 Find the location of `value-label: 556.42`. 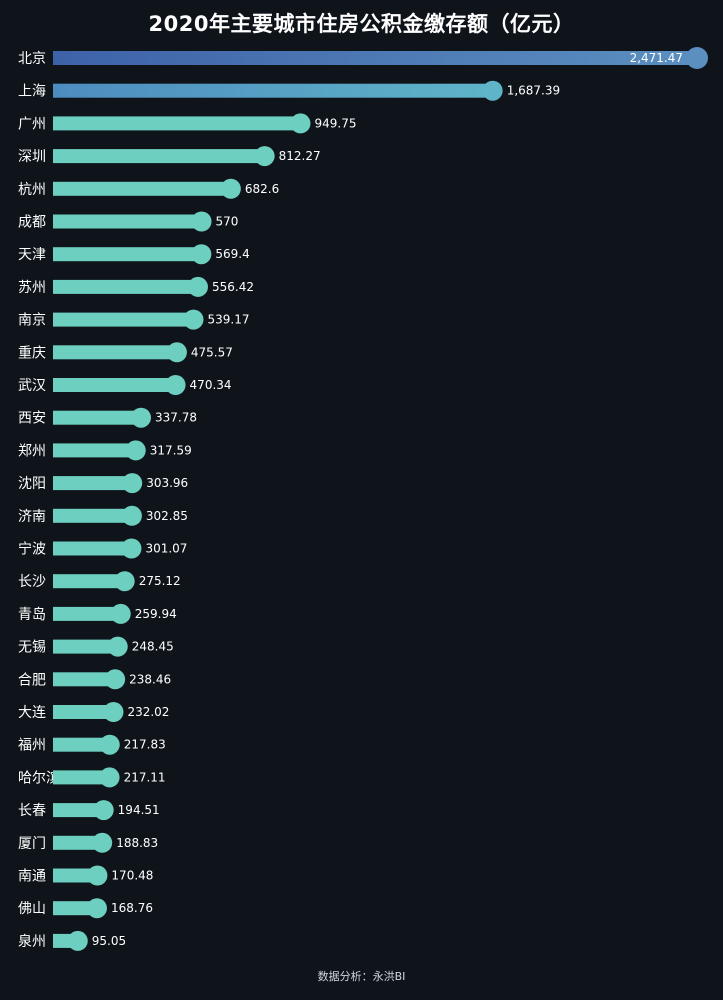

value-label: 556.42 is located at coordinates (233, 287).